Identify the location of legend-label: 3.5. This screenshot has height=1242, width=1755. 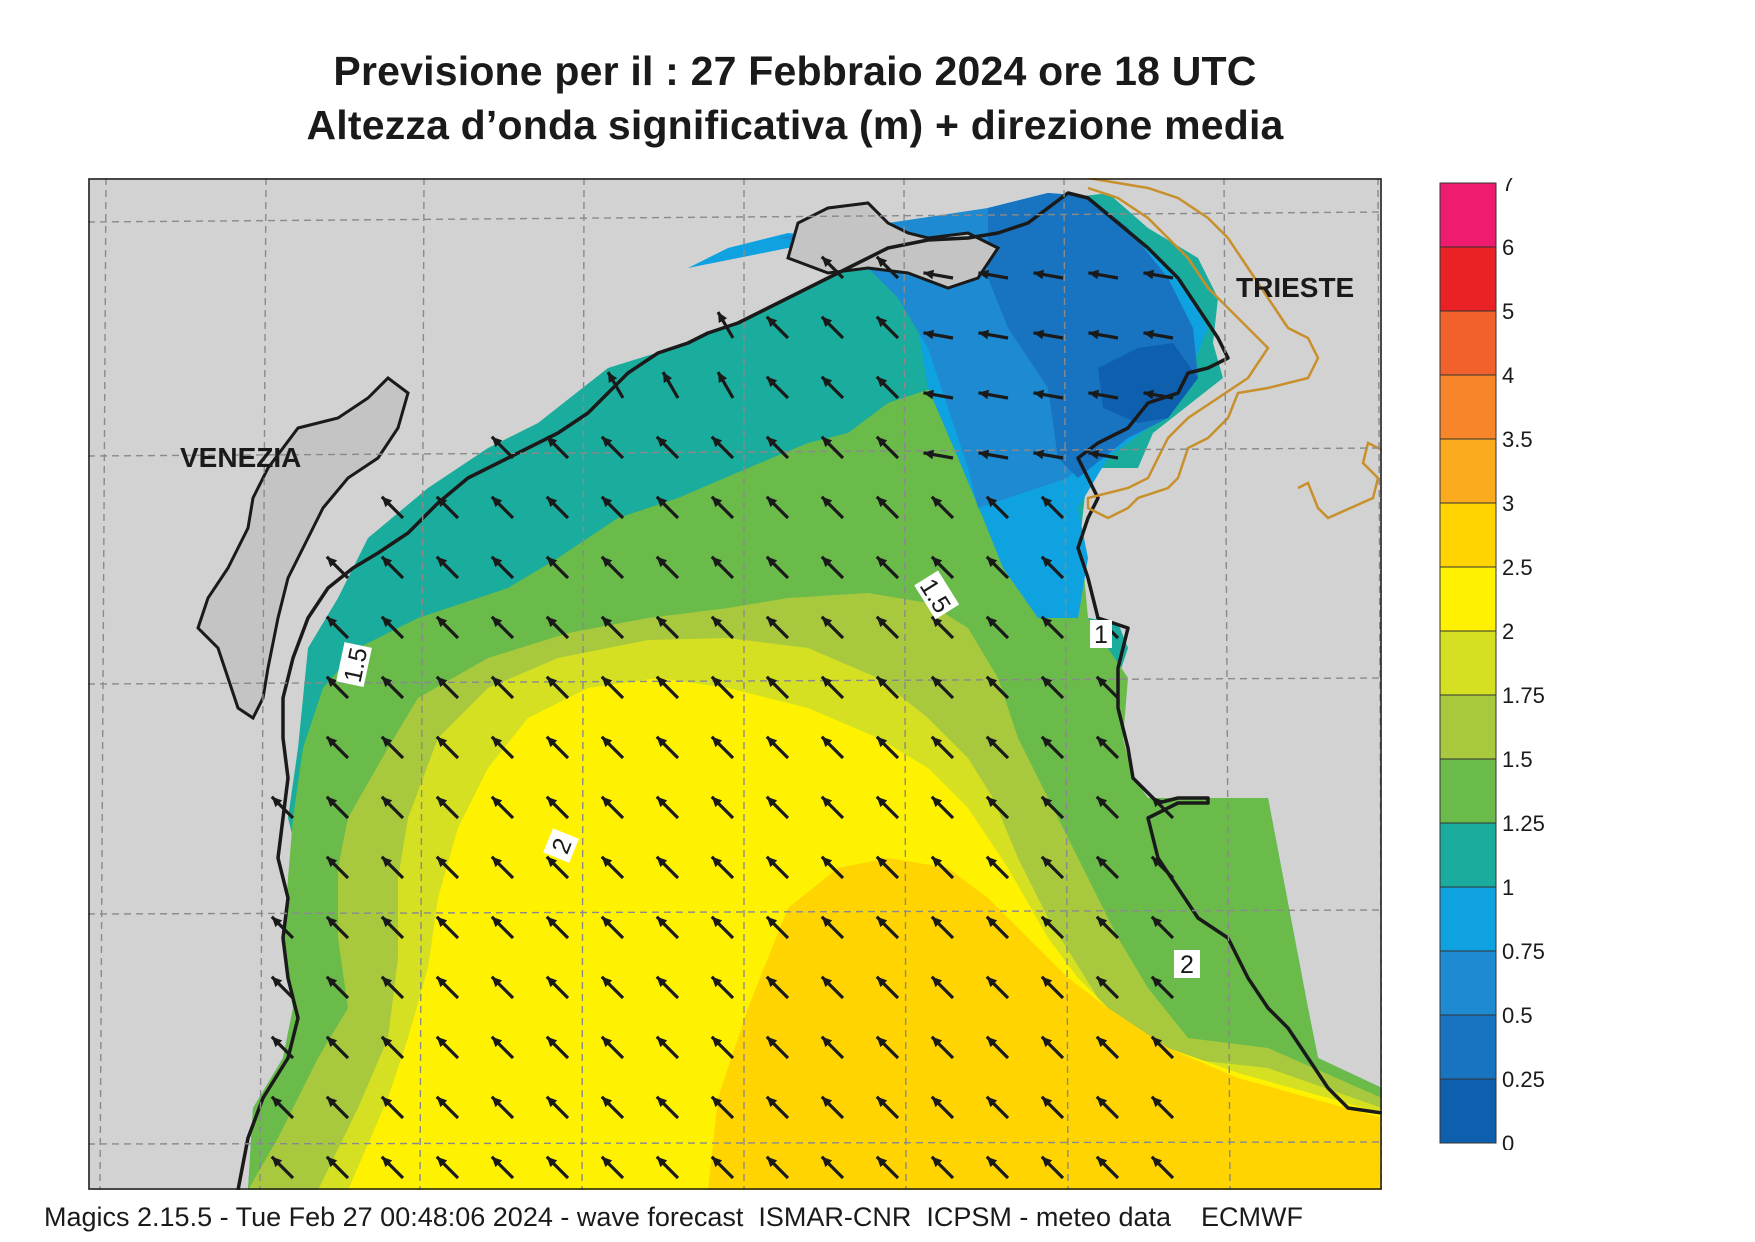
(1517, 439).